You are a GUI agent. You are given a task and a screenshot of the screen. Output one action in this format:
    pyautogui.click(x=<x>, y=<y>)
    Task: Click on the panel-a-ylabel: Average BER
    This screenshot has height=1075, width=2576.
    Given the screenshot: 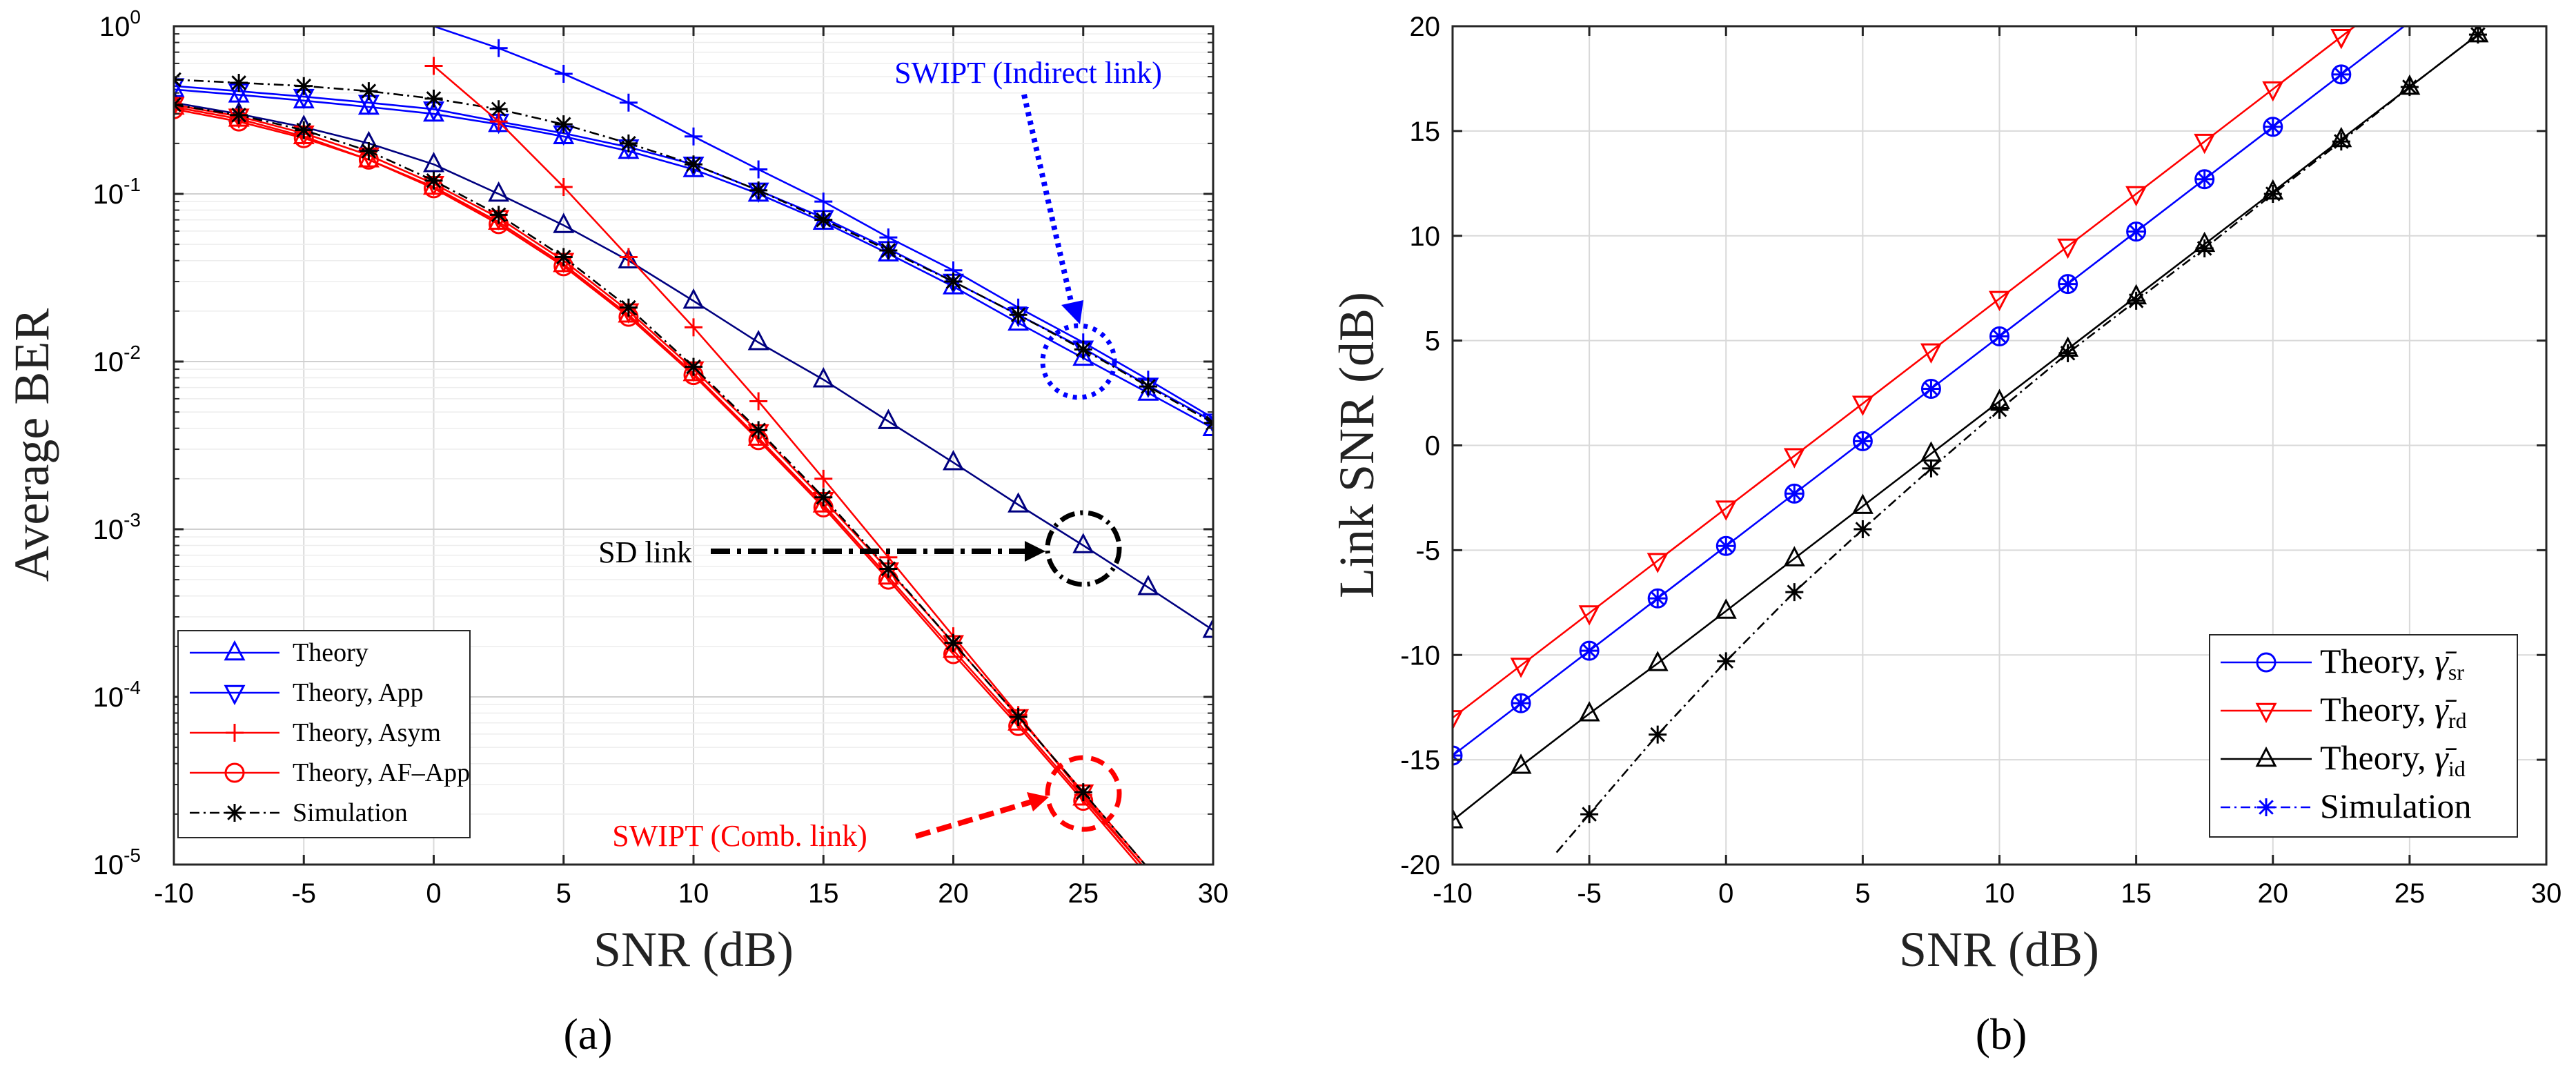 What is the action you would take?
    pyautogui.click(x=31, y=445)
    